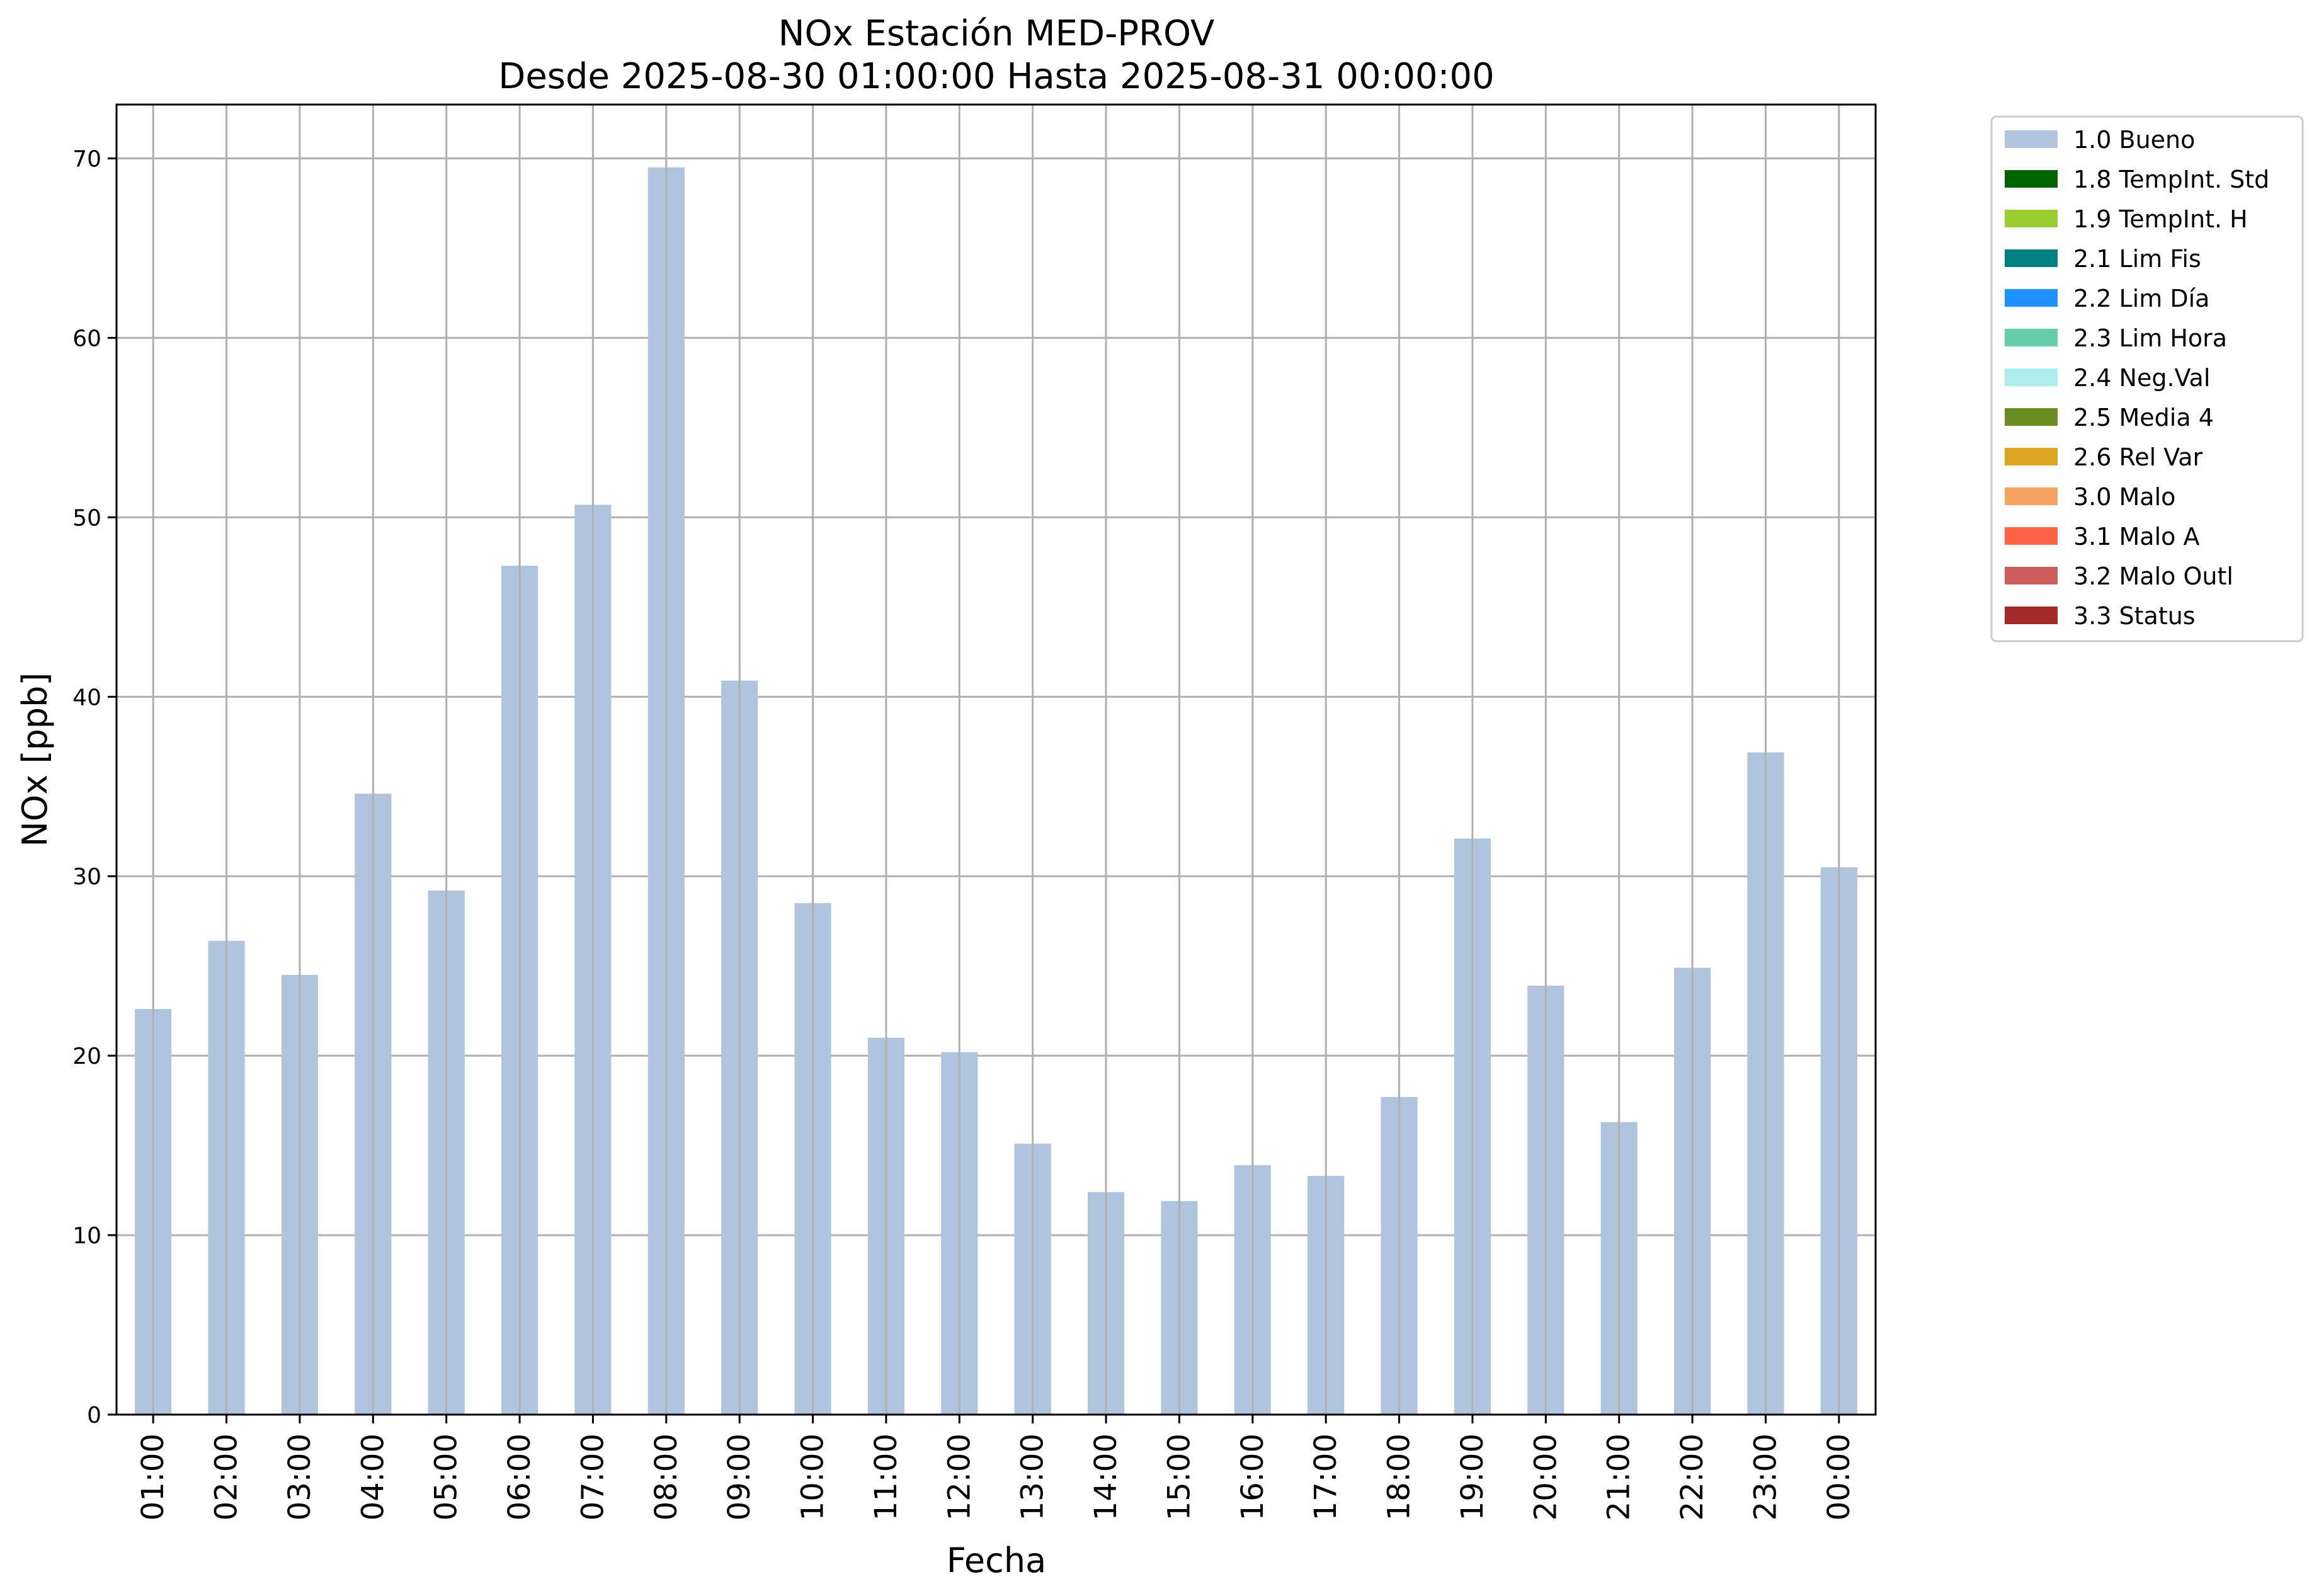  What do you see at coordinates (1619, 1477) in the screenshot?
I see `x-tick-label: 21:00` at bounding box center [1619, 1477].